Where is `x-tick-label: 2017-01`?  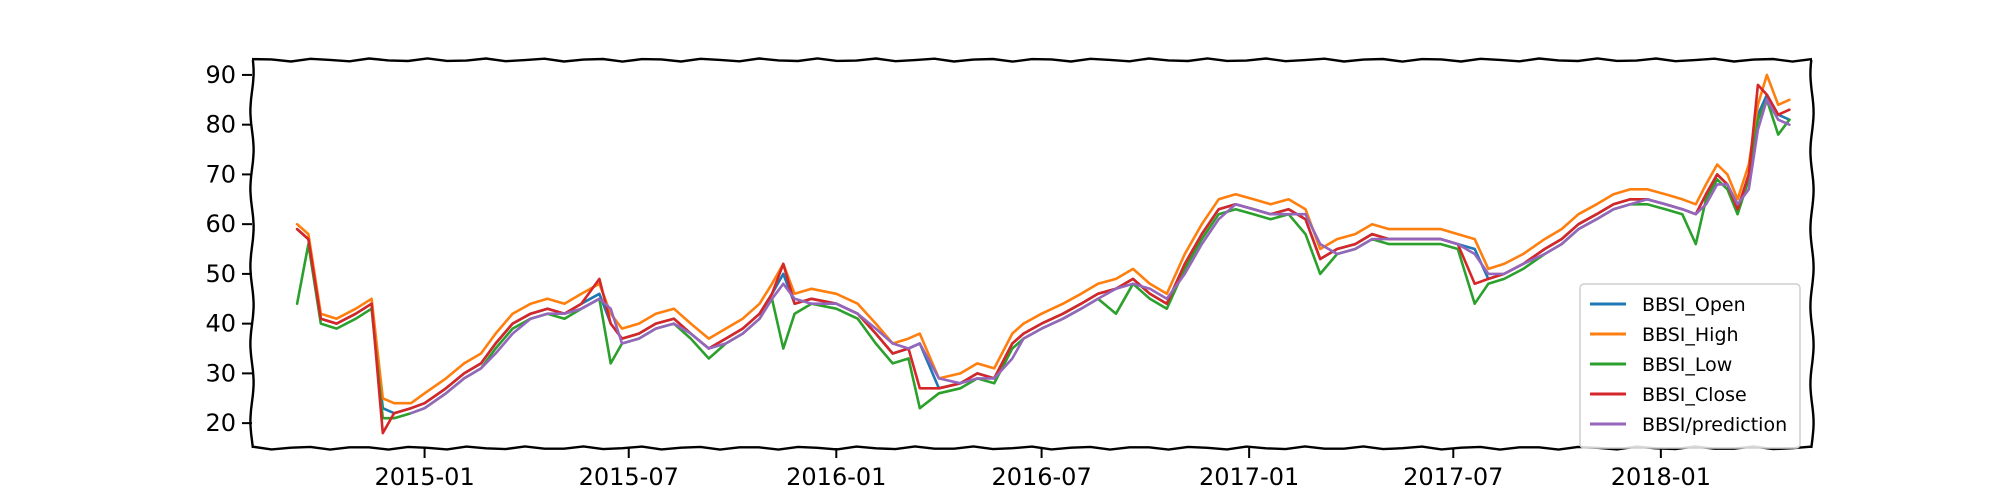 x-tick-label: 2017-01 is located at coordinates (1249, 477).